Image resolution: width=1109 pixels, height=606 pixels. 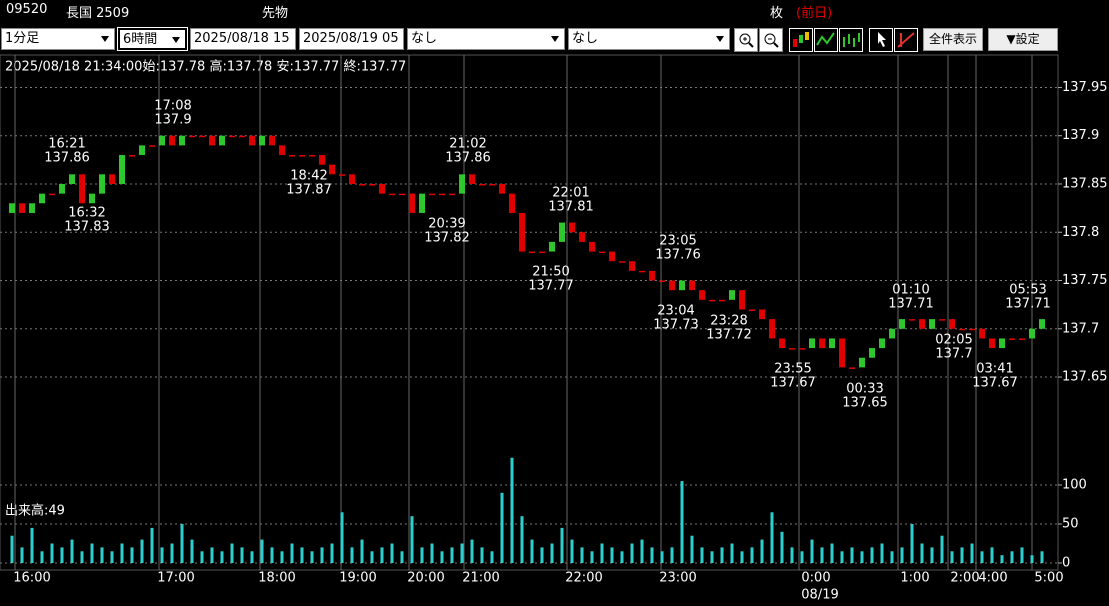 I want to click on show-all-button: 全件表示, so click(x=953, y=39).